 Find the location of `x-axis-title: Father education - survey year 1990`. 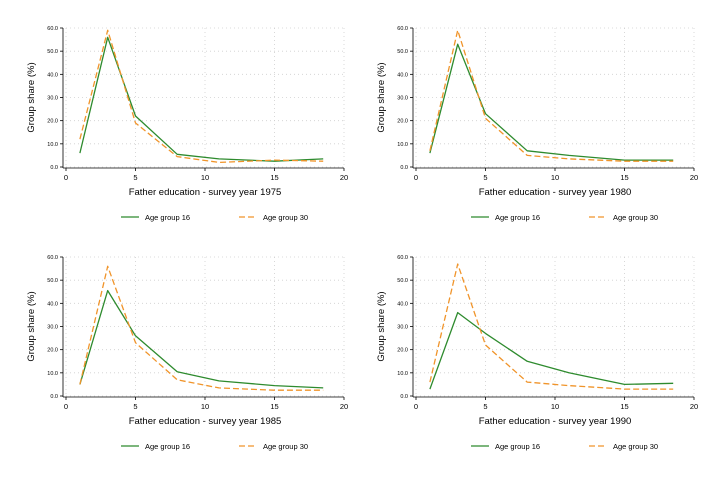

x-axis-title: Father education - survey year 1990 is located at coordinates (555, 421).